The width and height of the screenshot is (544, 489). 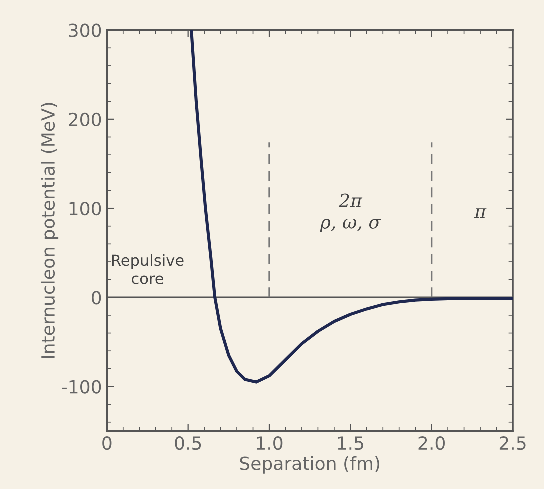 What do you see at coordinates (351, 213) in the screenshot?
I see `annotation: 2π ρ, ω, σ` at bounding box center [351, 213].